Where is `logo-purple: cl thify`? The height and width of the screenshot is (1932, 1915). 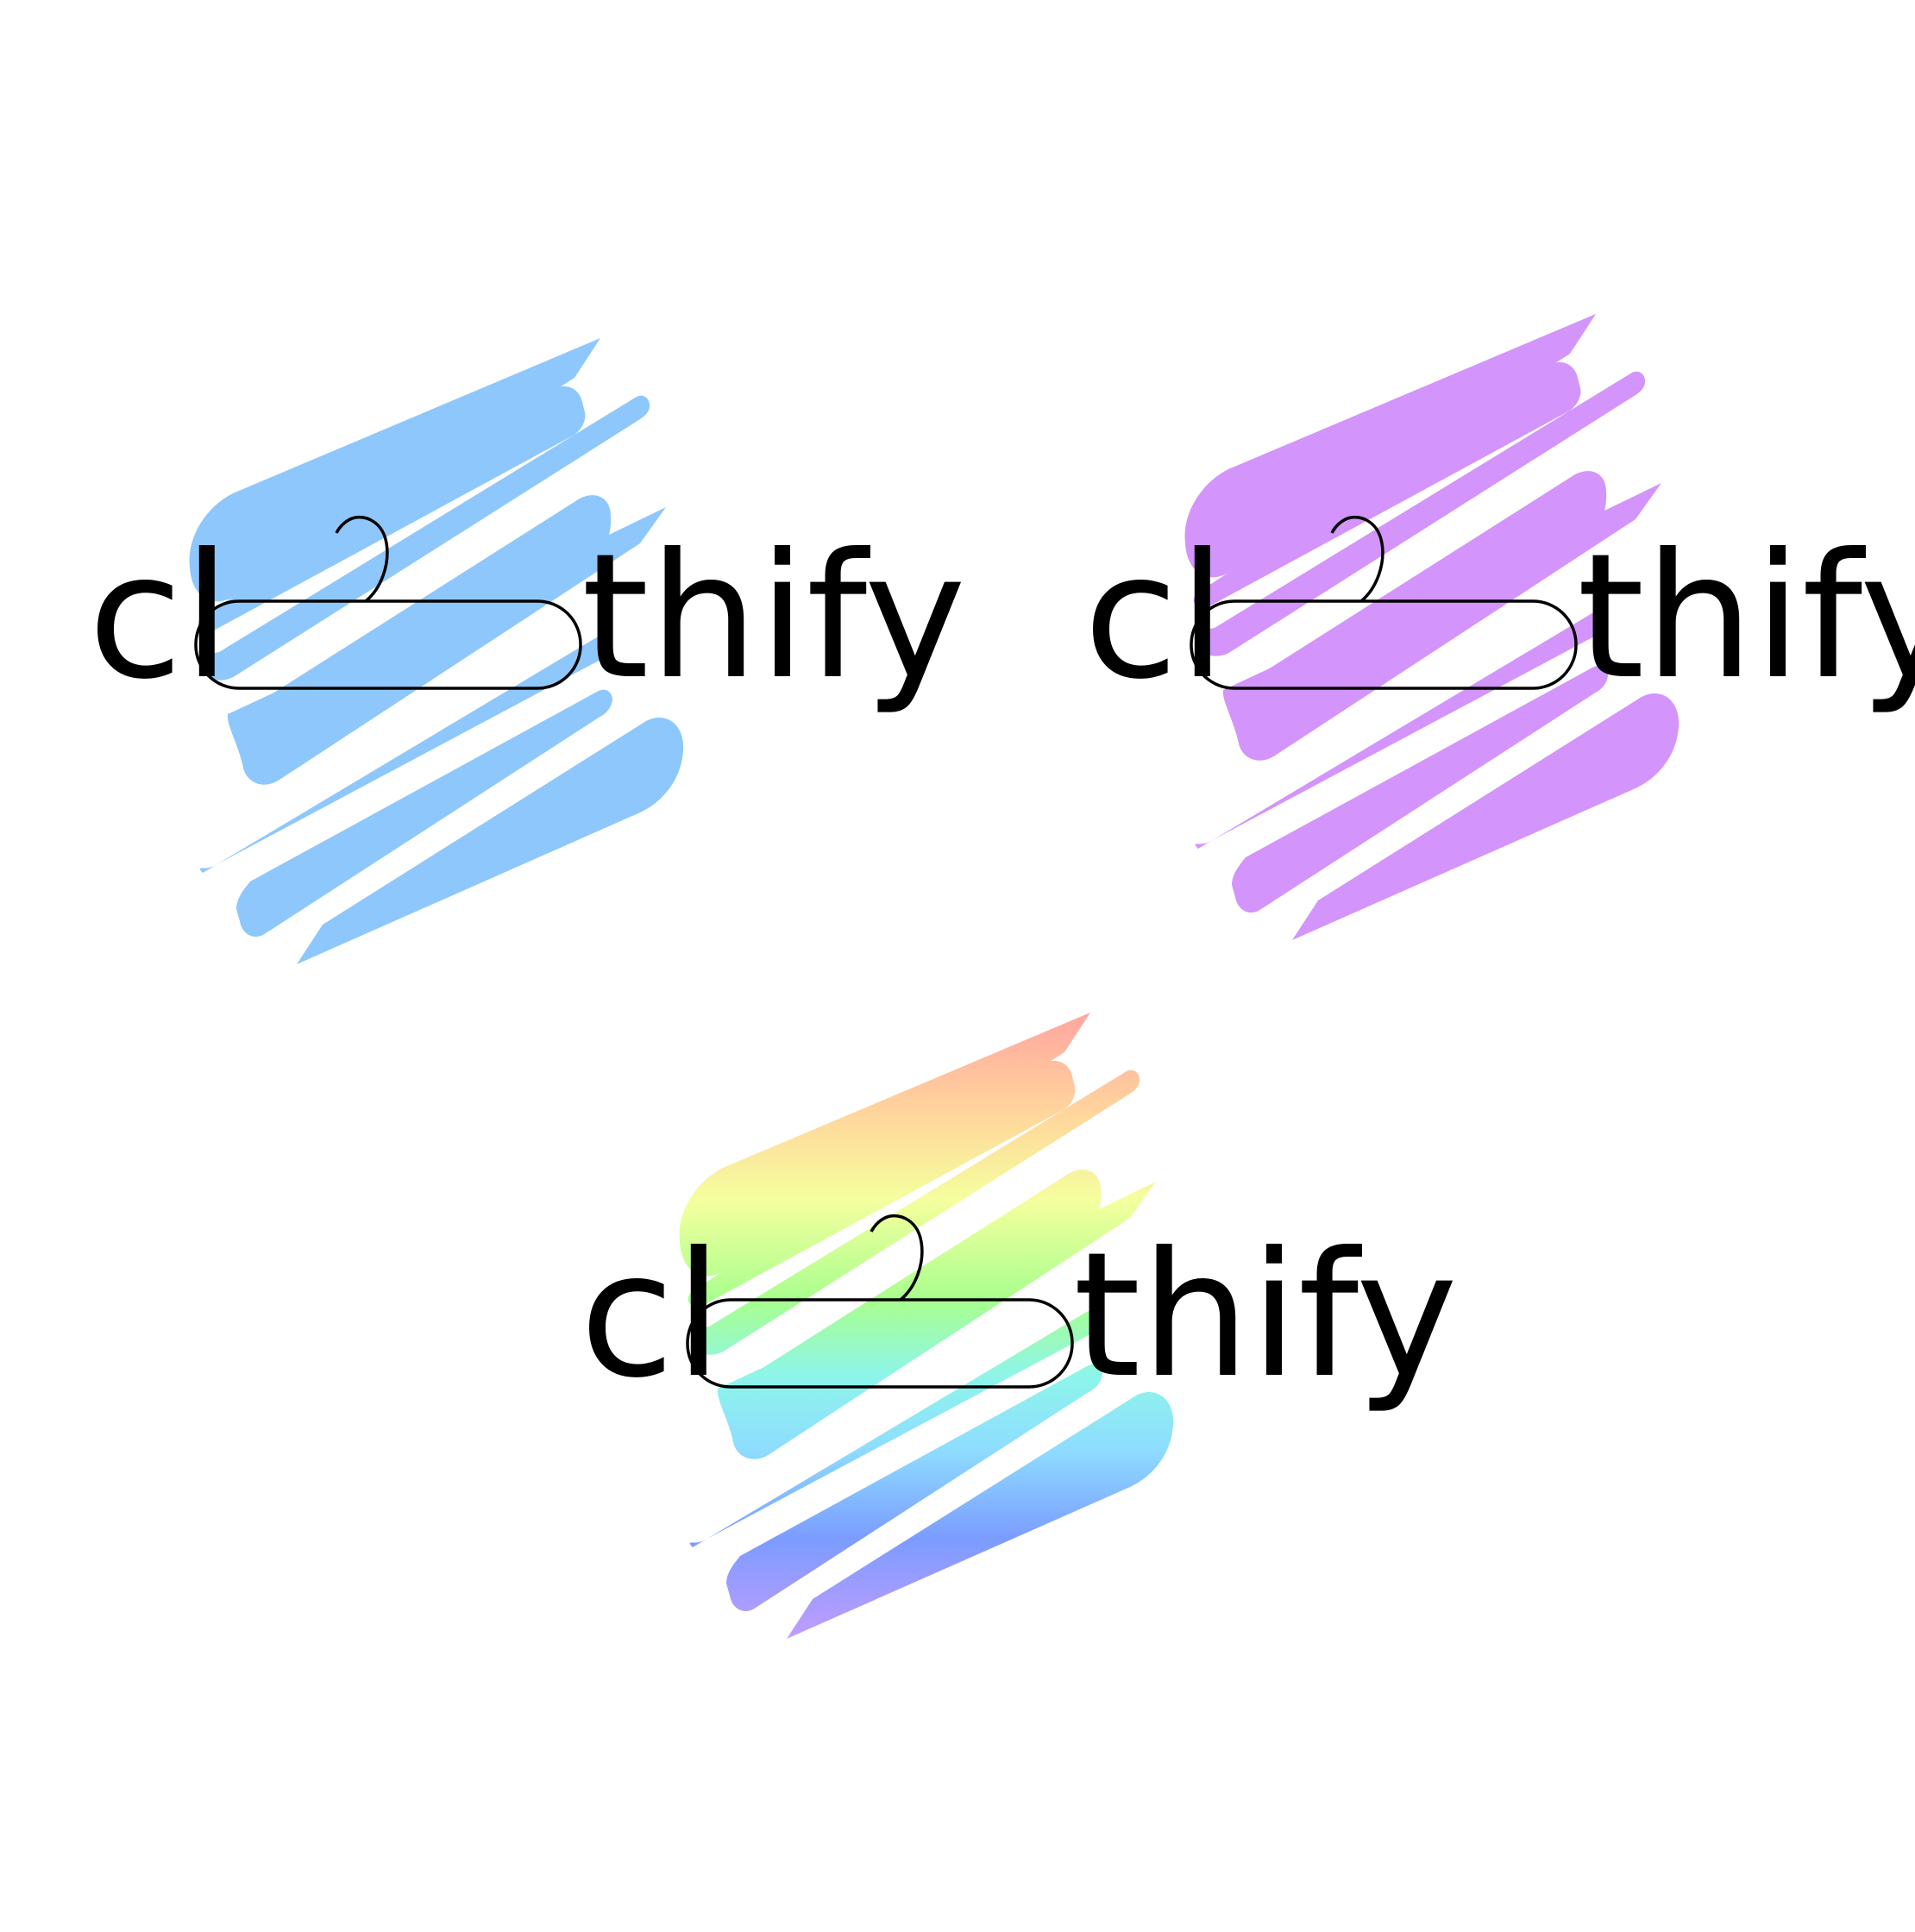
logo-purple: cl thify is located at coordinates (1499, 627).